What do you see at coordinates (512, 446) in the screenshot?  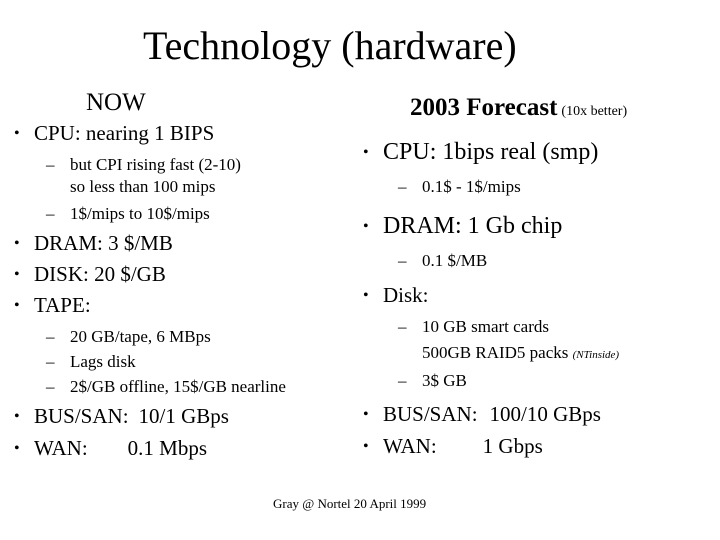 I see `right-wan-value: 1 Gbps` at bounding box center [512, 446].